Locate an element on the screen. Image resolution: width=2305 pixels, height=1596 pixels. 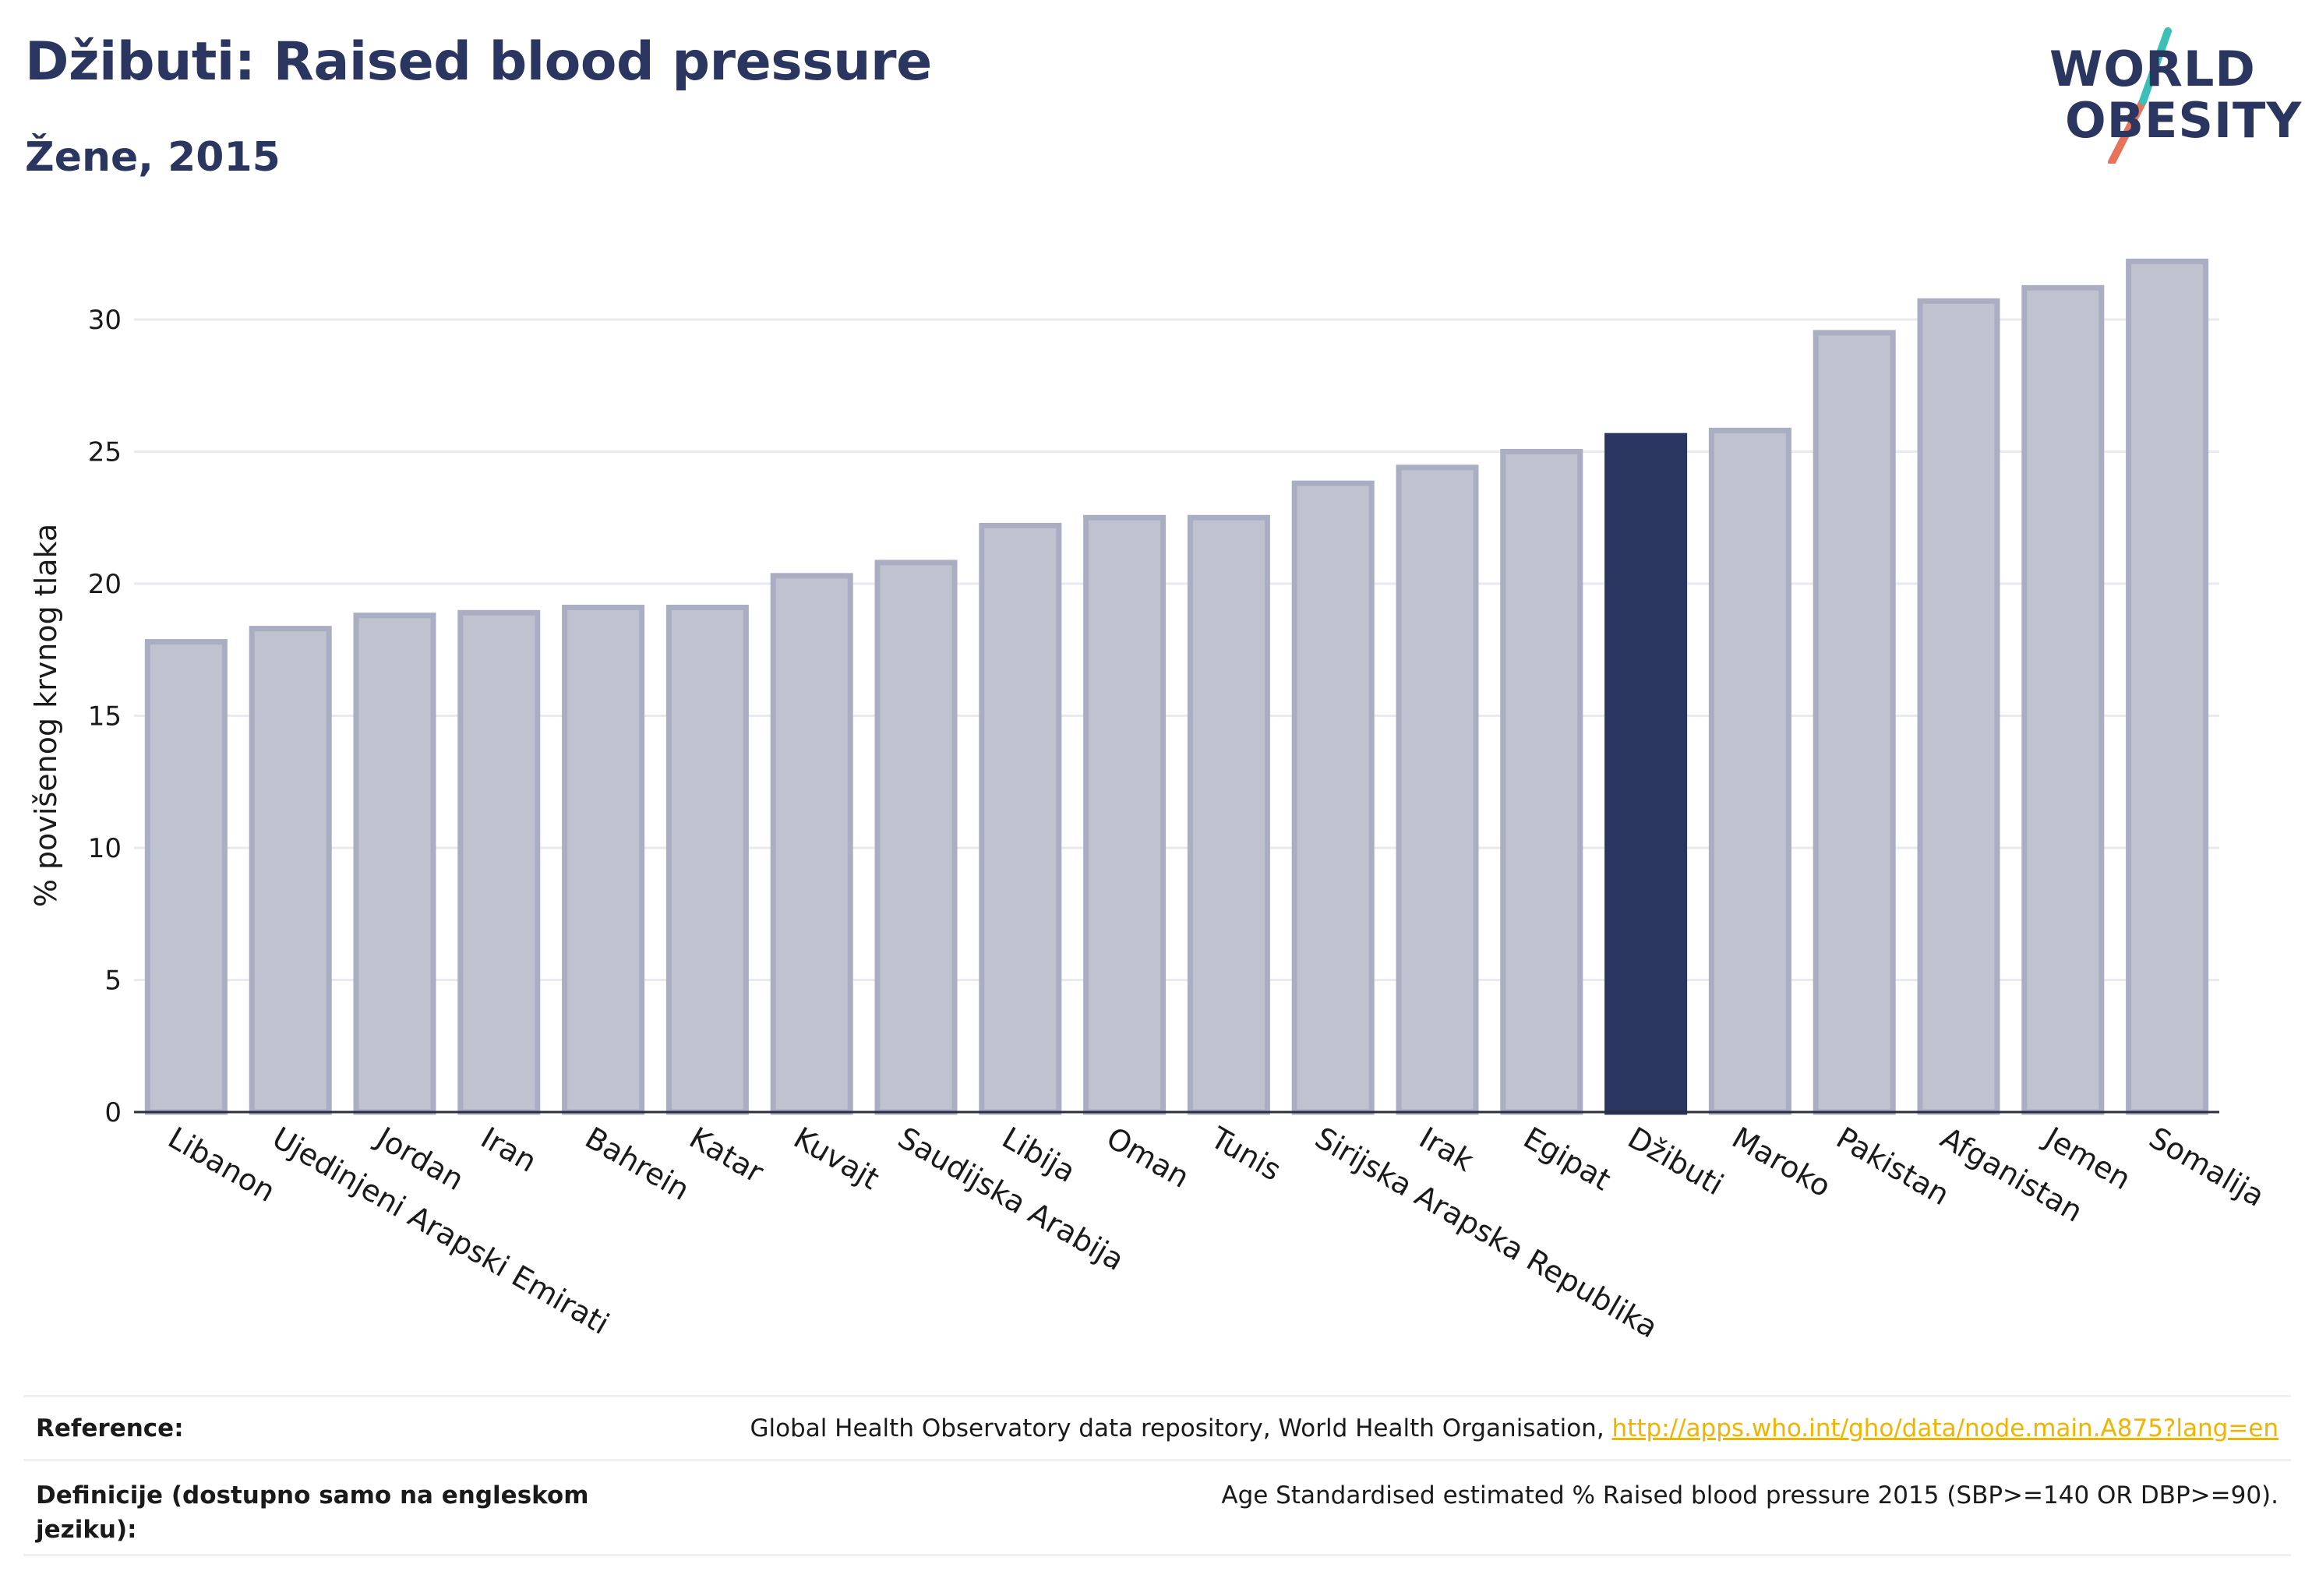
x-tick-label: Maroko is located at coordinates (1781, 1162).